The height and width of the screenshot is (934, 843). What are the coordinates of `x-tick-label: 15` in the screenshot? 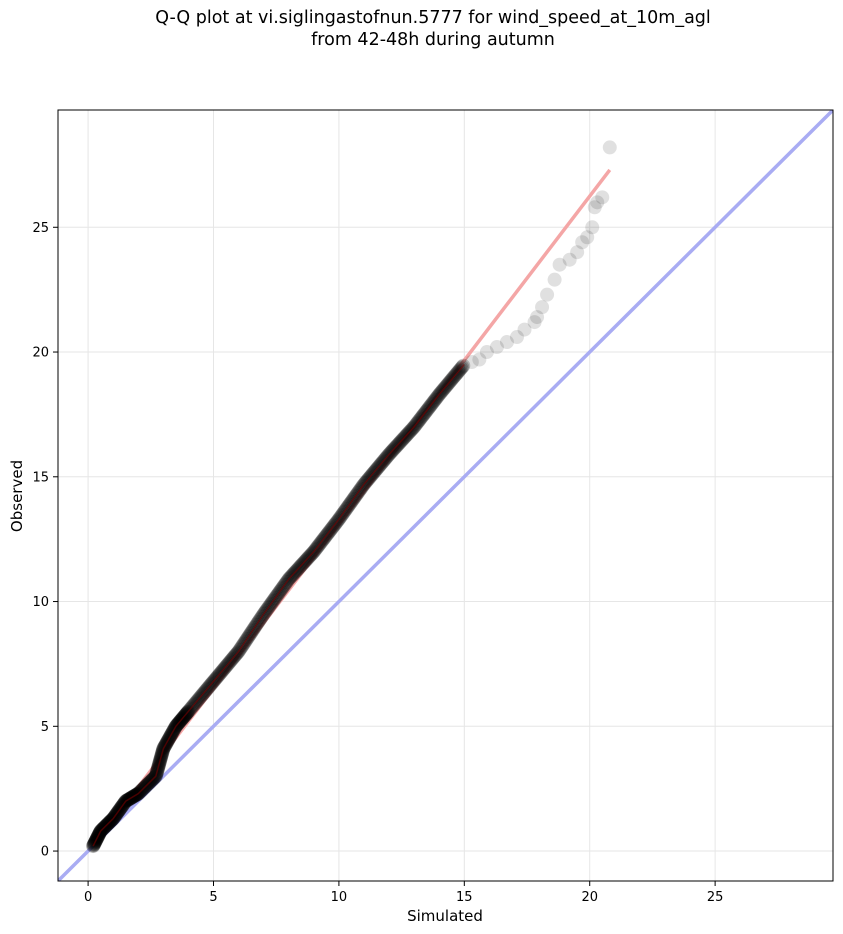 It's located at (464, 897).